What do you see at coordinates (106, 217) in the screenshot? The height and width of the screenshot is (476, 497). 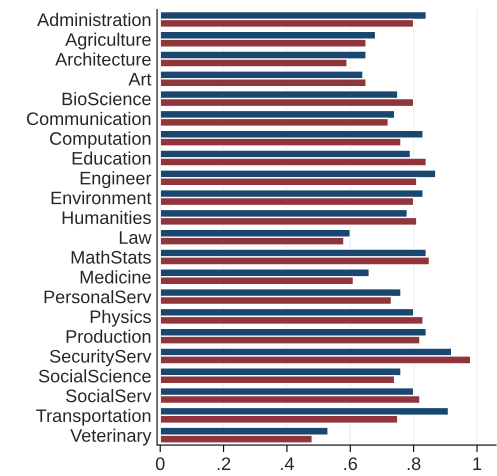 I see `y-tick-label: Humanities` at bounding box center [106, 217].